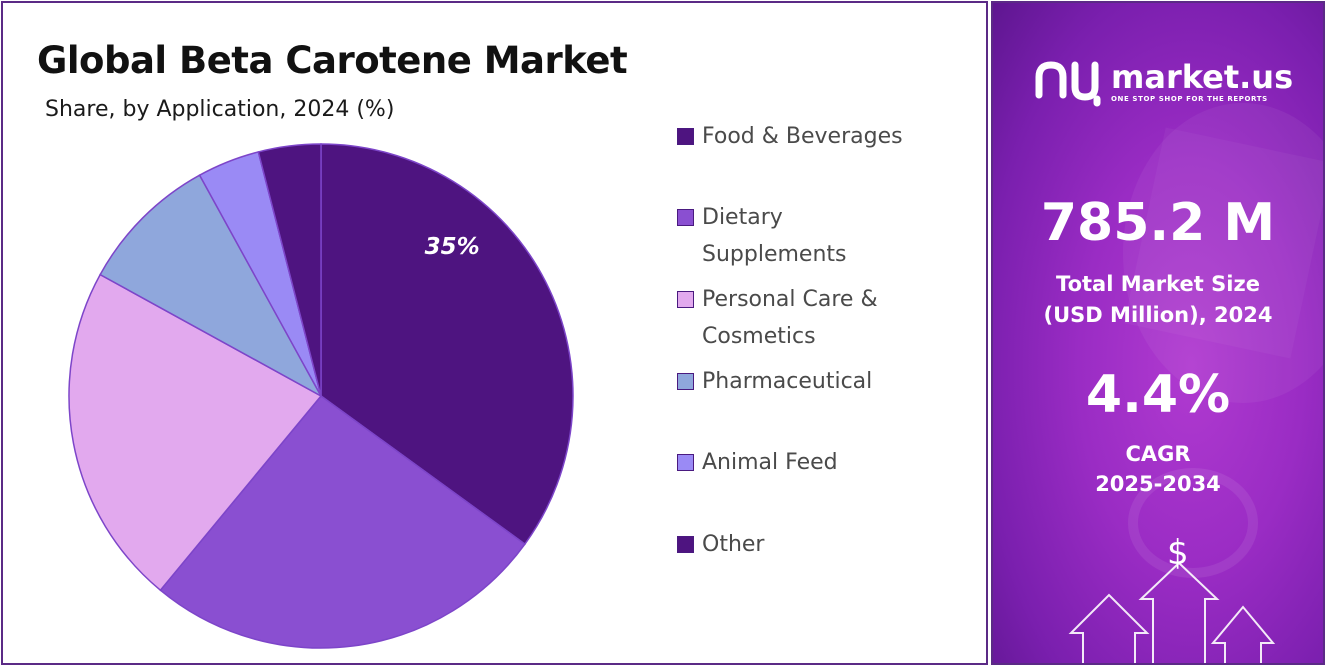 The image size is (1326, 668). What do you see at coordinates (1158, 484) in the screenshot?
I see `cagr-label-line2: 2025-2034` at bounding box center [1158, 484].